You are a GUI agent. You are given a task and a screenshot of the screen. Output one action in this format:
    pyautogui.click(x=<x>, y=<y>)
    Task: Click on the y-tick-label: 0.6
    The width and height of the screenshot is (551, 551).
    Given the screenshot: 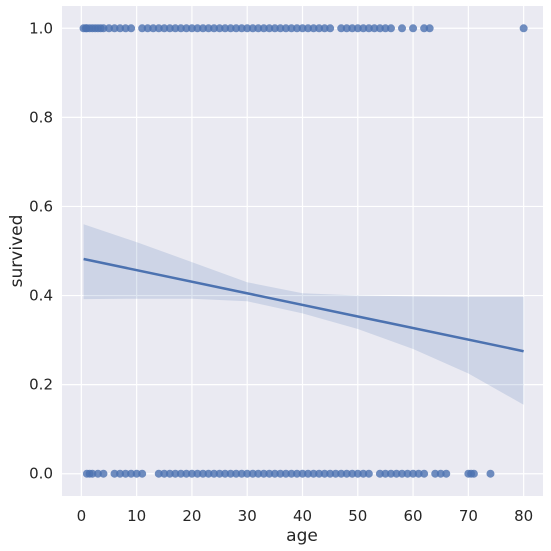 What is the action you would take?
    pyautogui.click(x=41, y=206)
    